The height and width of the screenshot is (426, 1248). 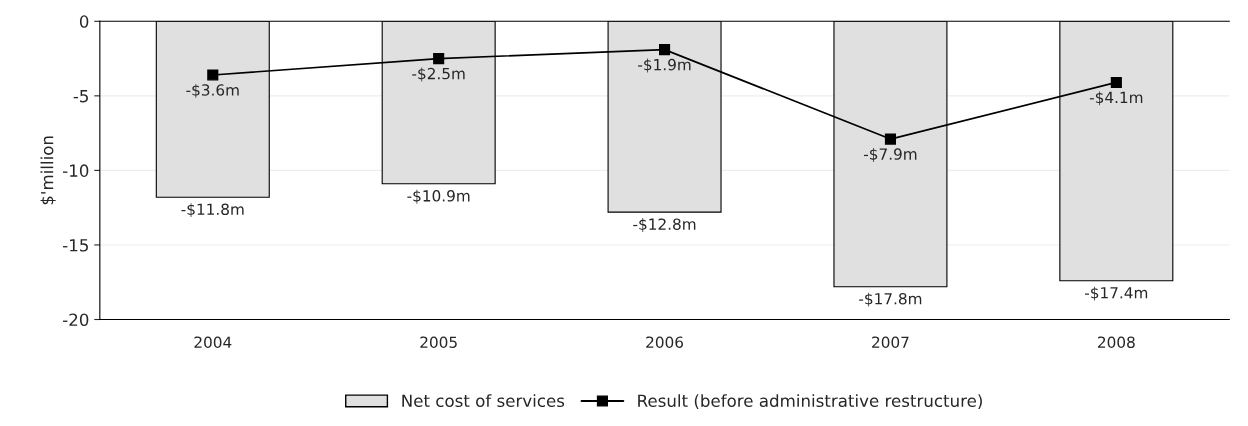 I want to click on data-label: -$12.8m, so click(x=664, y=225).